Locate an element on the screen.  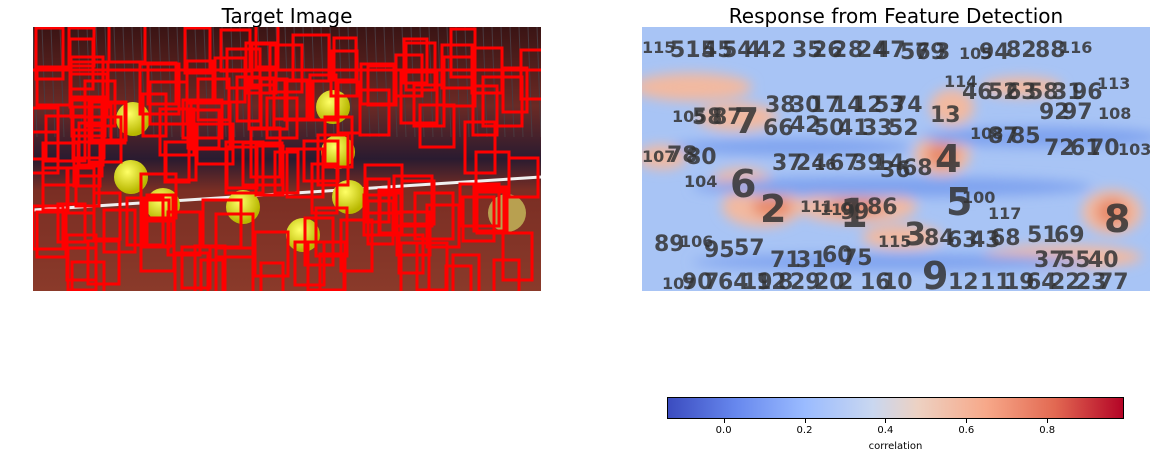
detection-index-label: 5 is located at coordinates (959, 202).